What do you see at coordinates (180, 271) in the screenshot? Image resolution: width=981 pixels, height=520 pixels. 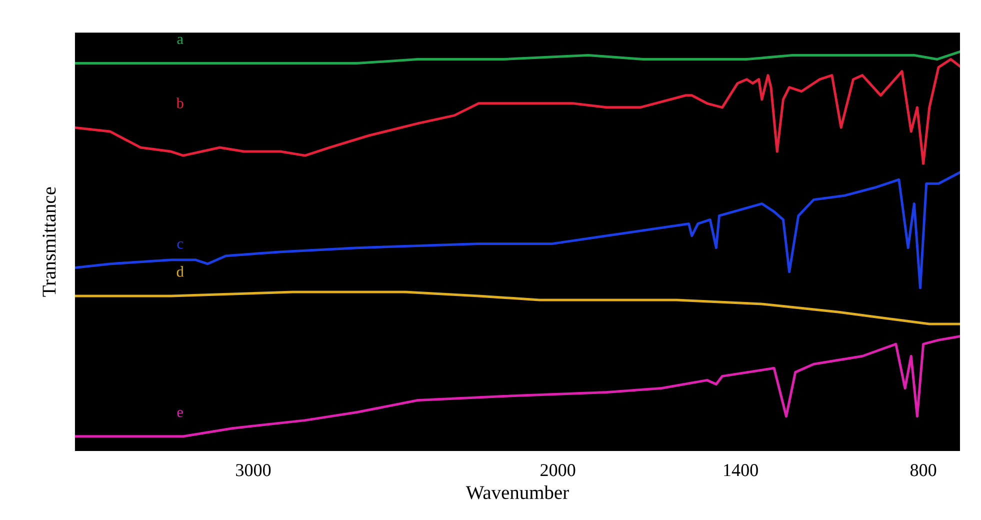 I see `series-label: d` at bounding box center [180, 271].